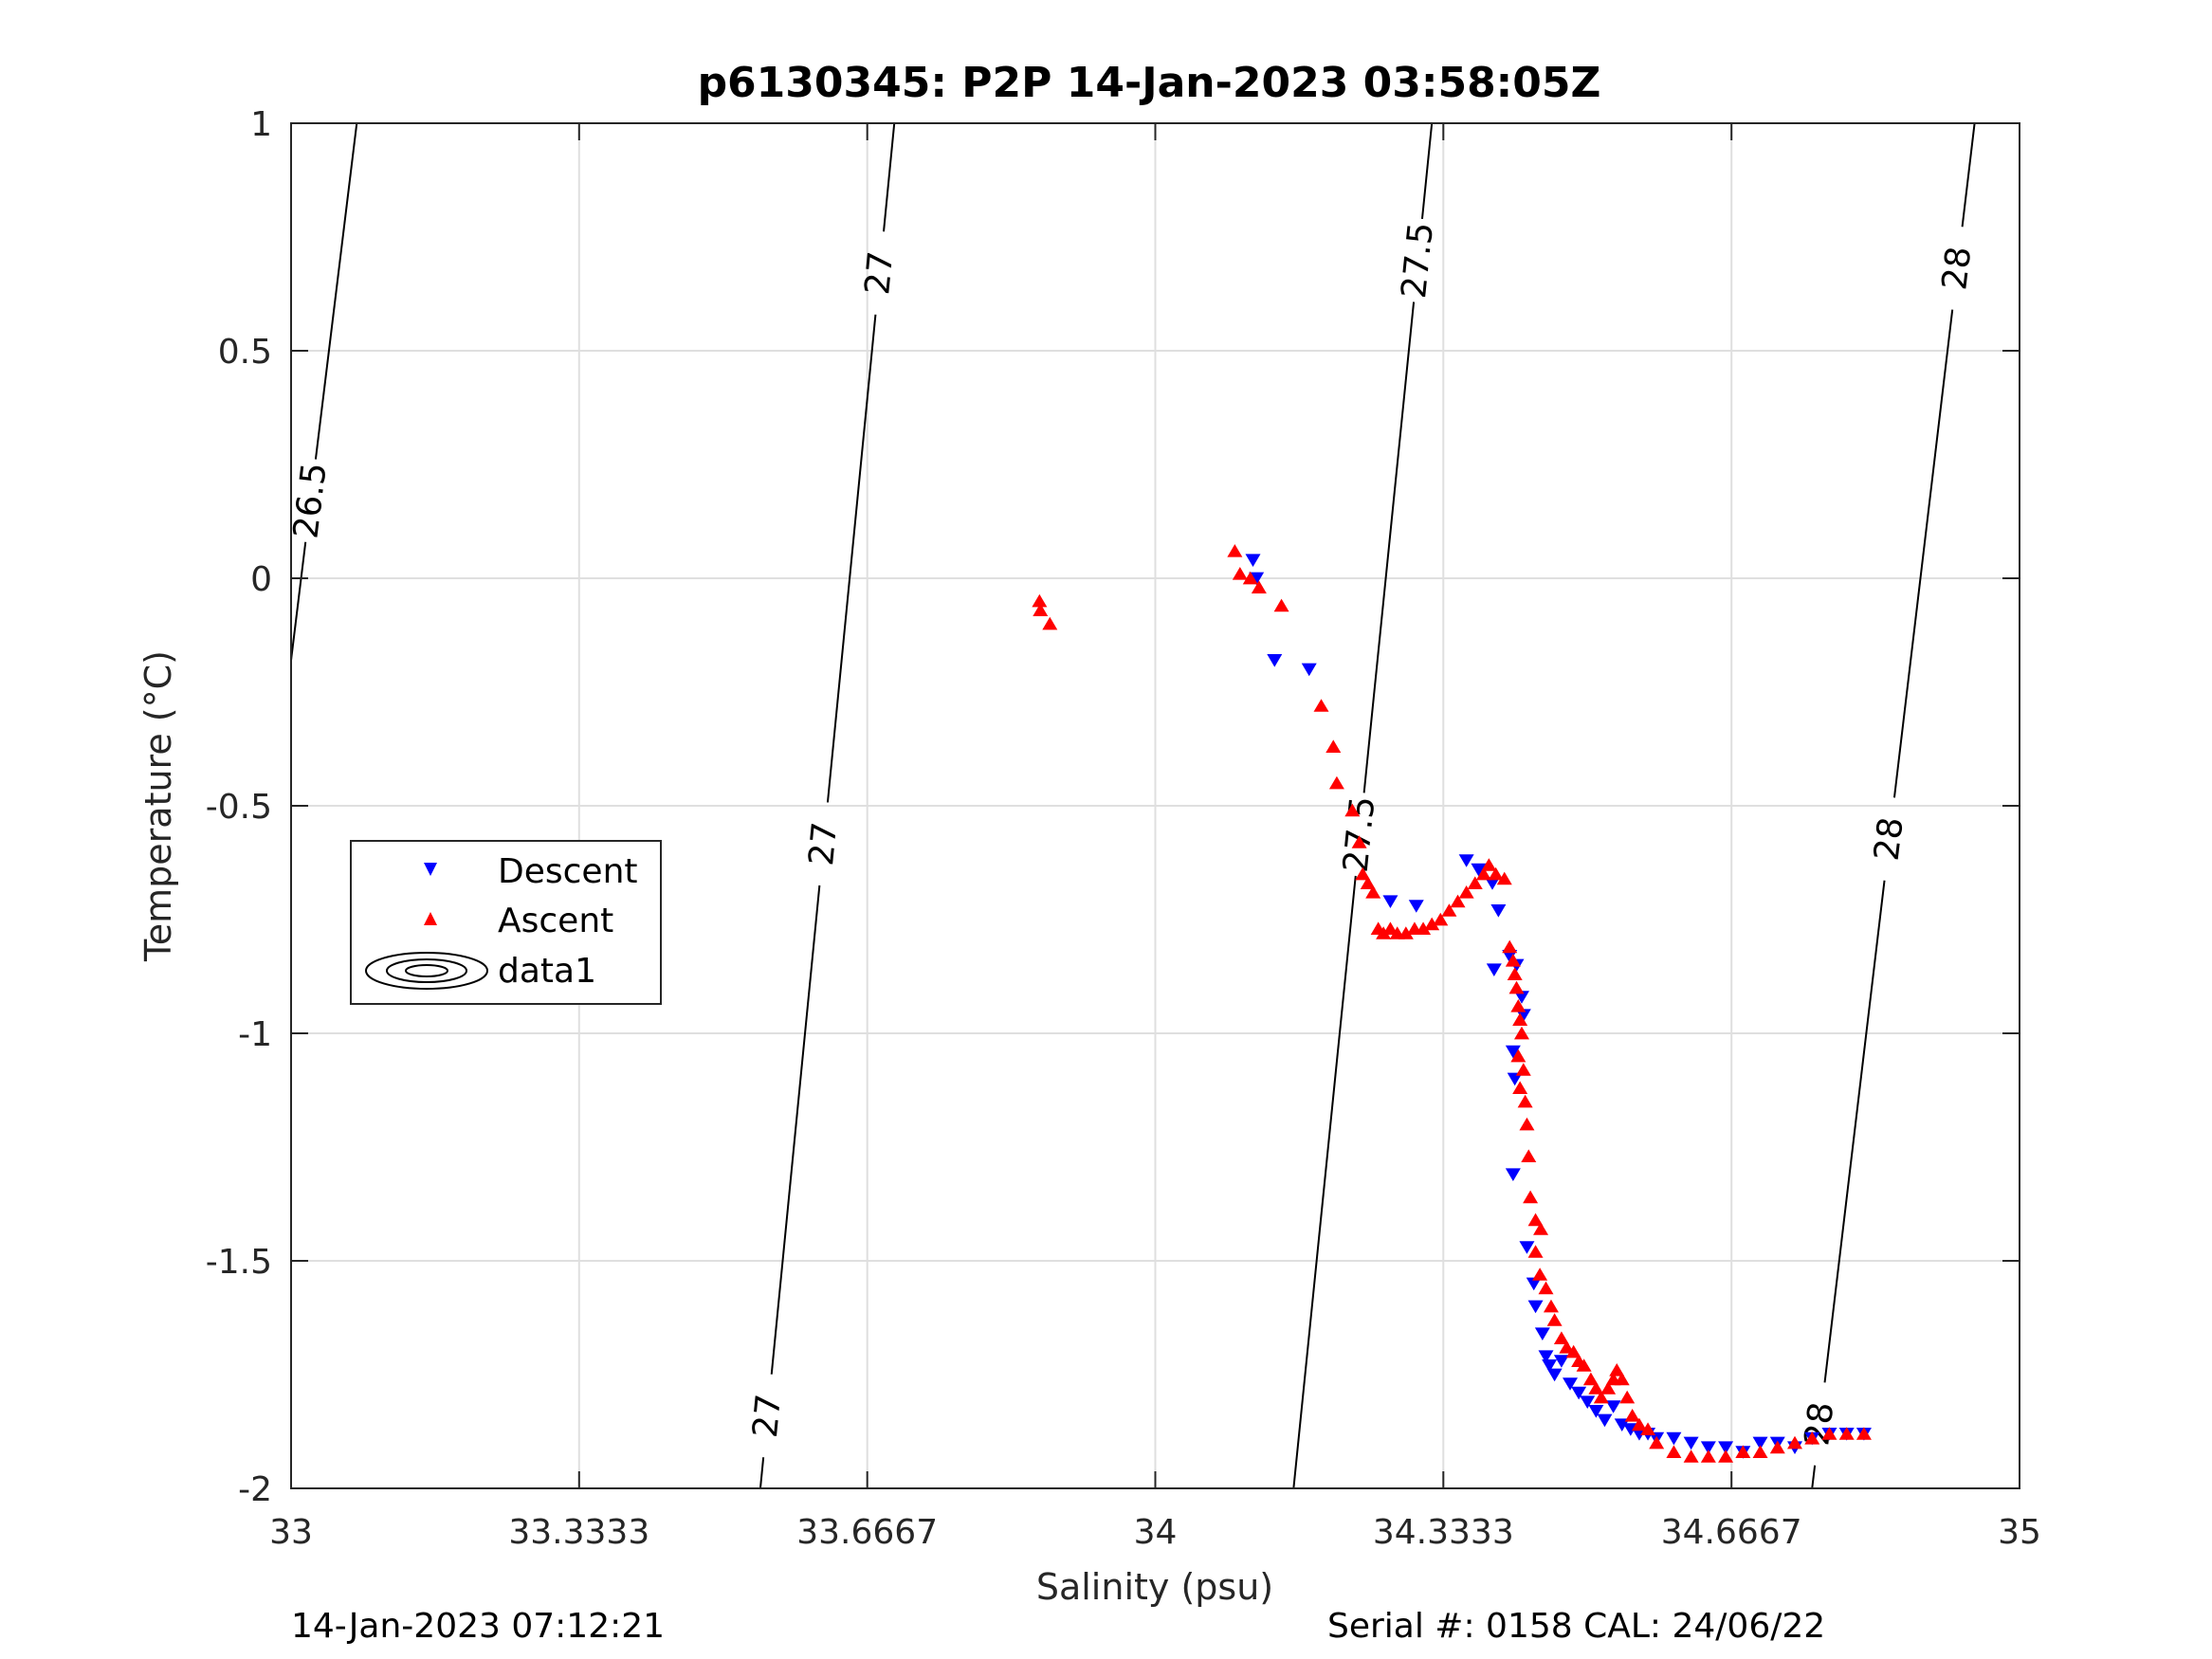 The height and width of the screenshot is (1659, 2212). I want to click on isopycnal-label: 27.5, so click(1360, 834).